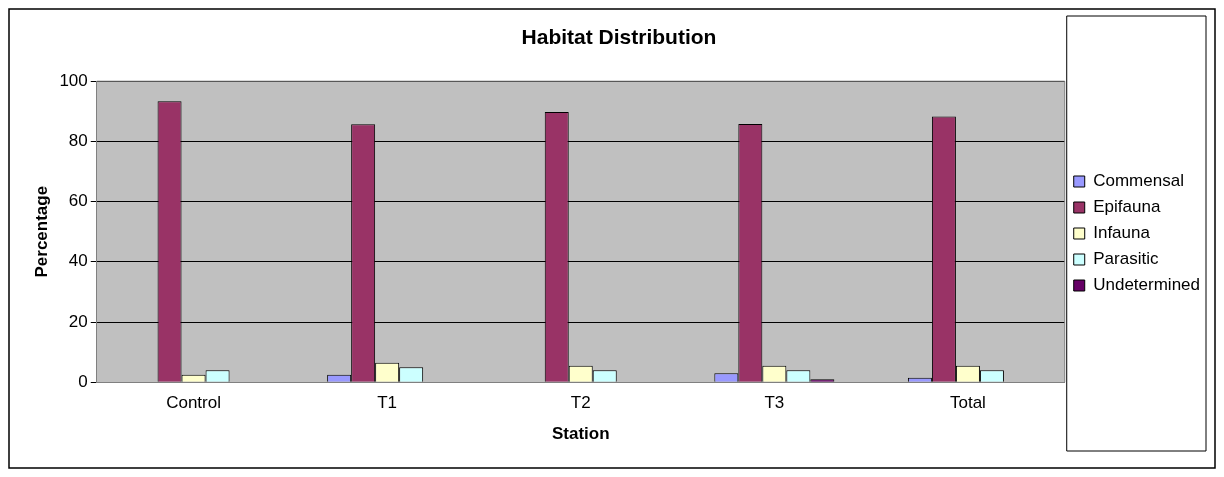 Image resolution: width=1224 pixels, height=477 pixels. Describe the element at coordinates (967, 403) in the screenshot. I see `x-tick-label: Total` at that location.